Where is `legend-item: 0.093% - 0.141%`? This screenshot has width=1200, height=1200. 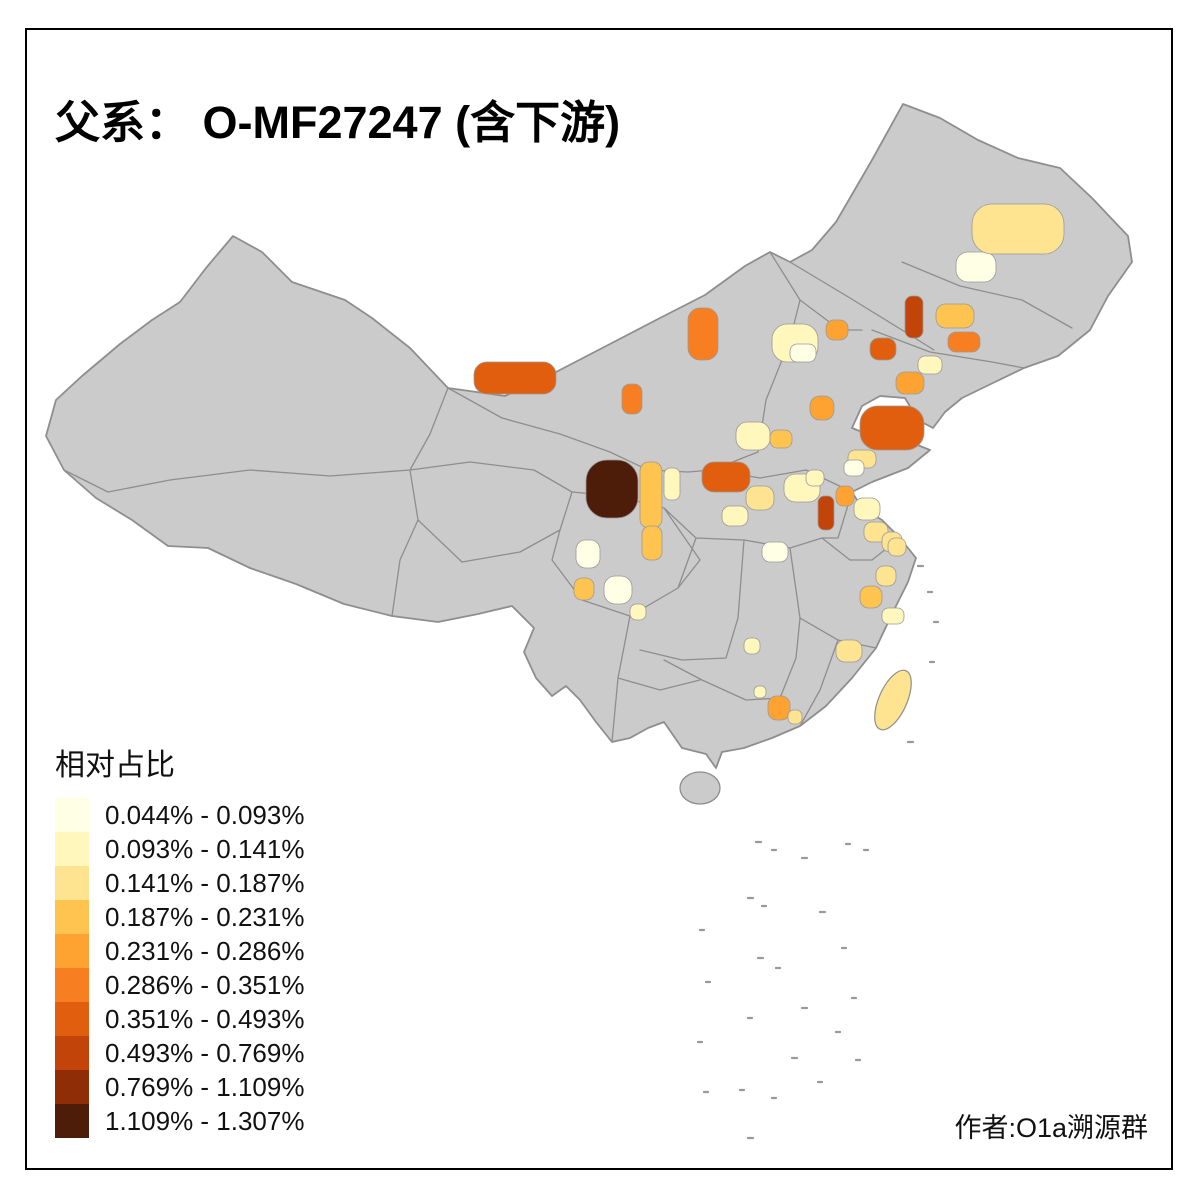
legend-item: 0.093% - 0.141% is located at coordinates (179, 849).